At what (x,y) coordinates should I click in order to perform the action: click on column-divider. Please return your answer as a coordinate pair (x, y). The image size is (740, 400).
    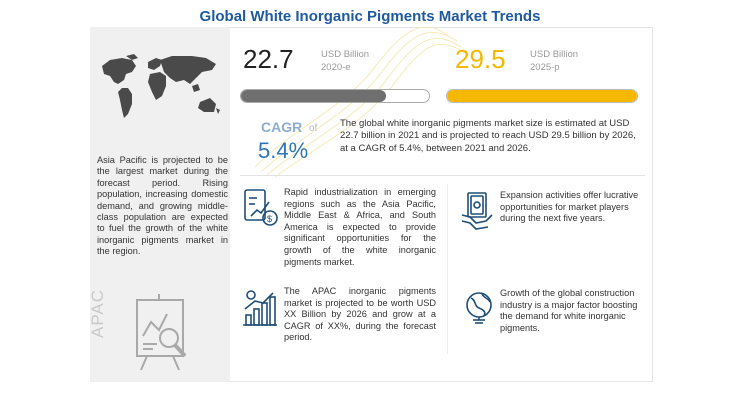
    Looking at the image, I should click on (447, 269).